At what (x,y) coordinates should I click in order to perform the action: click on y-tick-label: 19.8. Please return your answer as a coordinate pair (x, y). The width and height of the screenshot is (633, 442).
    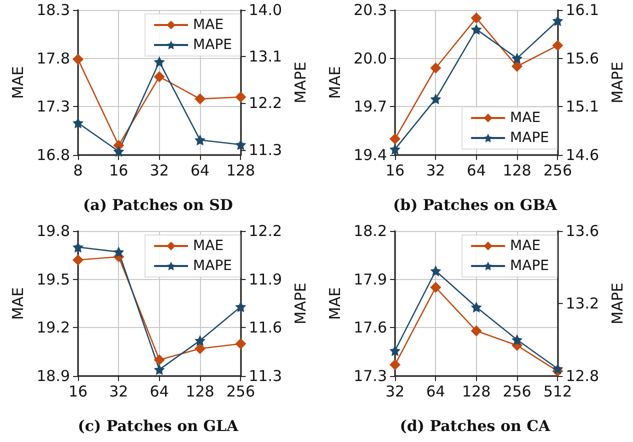
    Looking at the image, I should click on (53, 231).